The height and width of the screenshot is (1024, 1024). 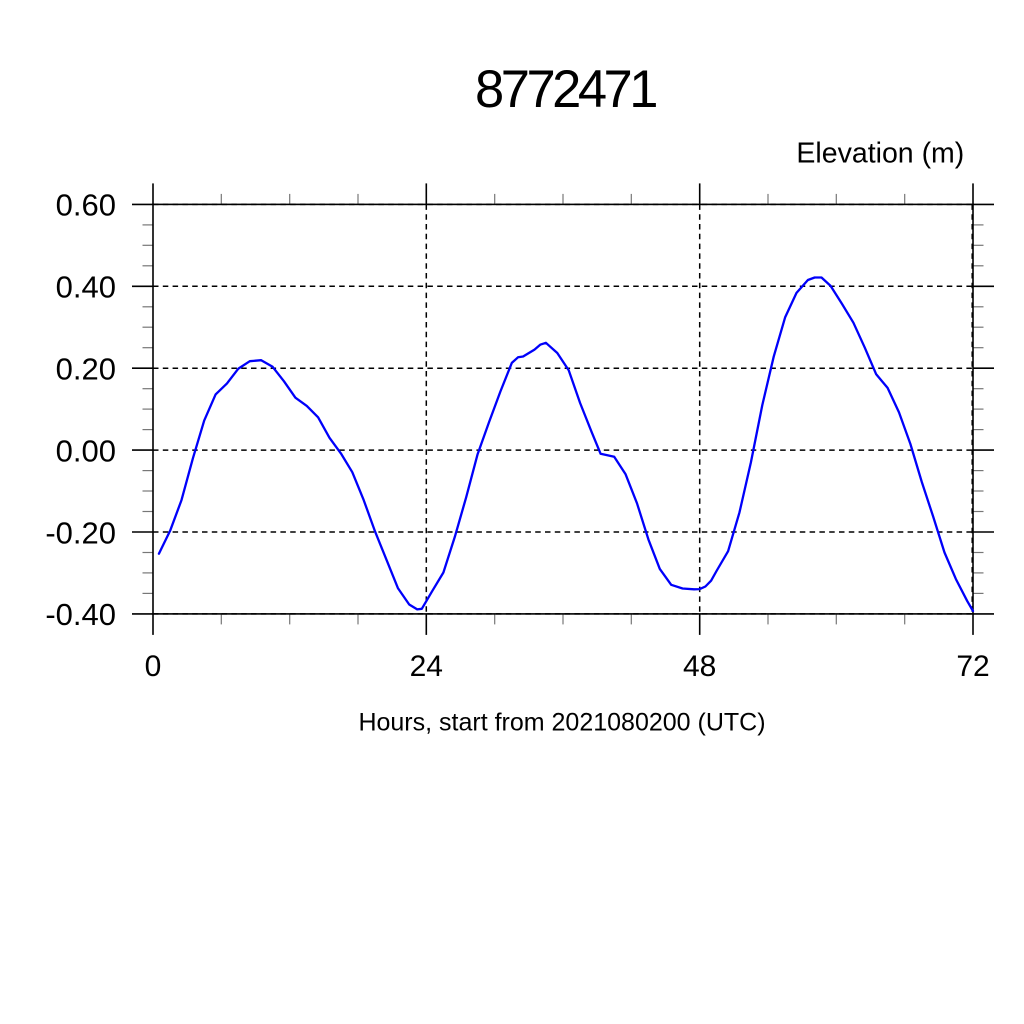 What do you see at coordinates (426, 666) in the screenshot?
I see `svg-text: 24` at bounding box center [426, 666].